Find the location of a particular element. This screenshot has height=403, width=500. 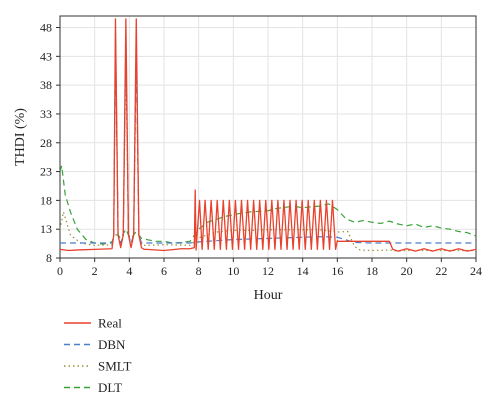

x-tick-label: 12 is located at coordinates (268, 271).